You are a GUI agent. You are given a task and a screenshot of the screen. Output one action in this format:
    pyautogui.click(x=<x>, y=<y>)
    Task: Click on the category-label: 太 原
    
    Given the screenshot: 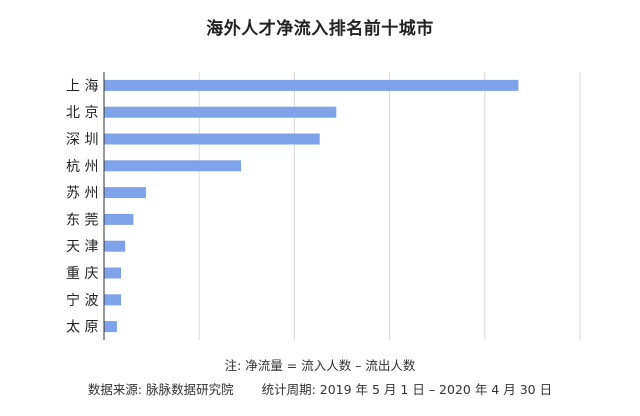 What is the action you would take?
    pyautogui.click(x=82, y=328)
    